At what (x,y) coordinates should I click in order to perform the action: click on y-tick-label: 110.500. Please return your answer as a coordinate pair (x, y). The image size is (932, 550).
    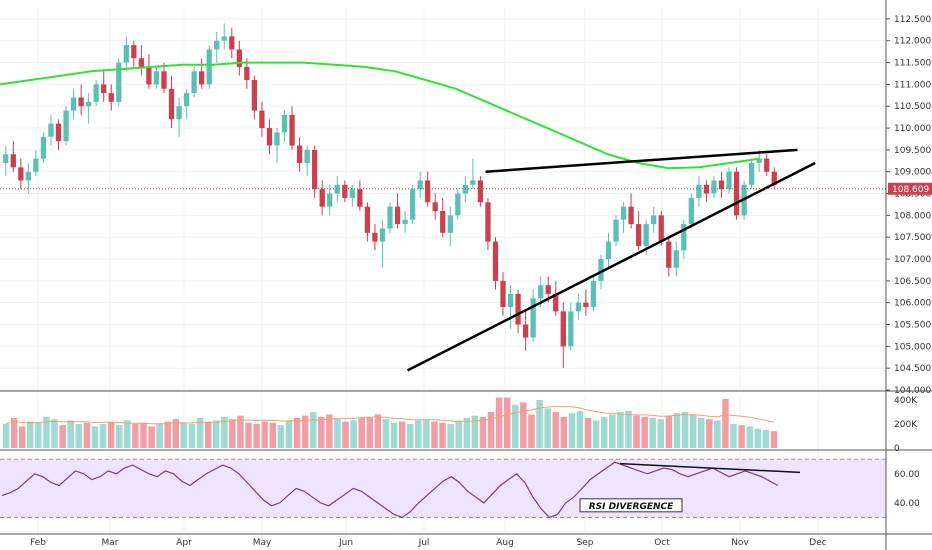
    Looking at the image, I should click on (912, 107).